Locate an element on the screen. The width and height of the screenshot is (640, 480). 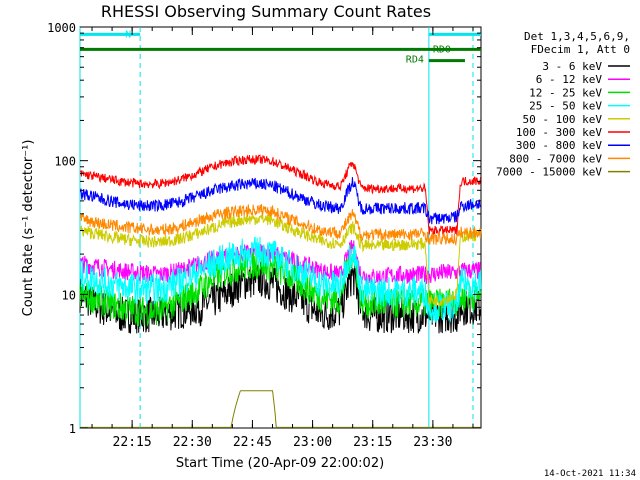
legend-label-5: 100 - 300 keV is located at coordinates (559, 132).